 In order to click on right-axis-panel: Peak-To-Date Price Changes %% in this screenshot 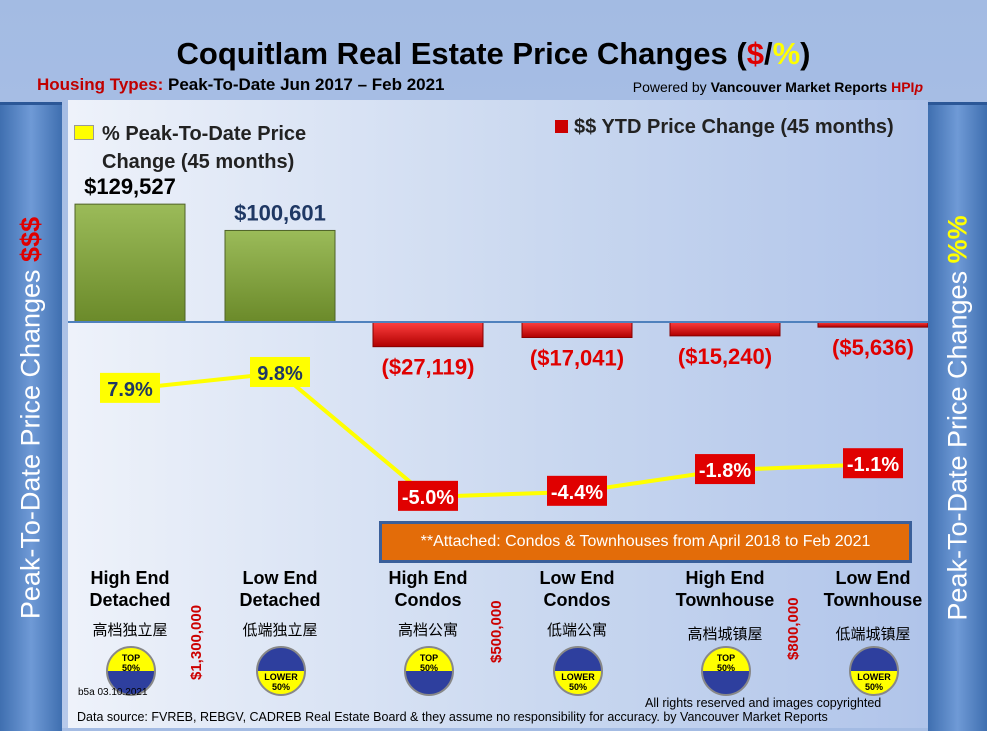, I will do `click(957, 416)`.